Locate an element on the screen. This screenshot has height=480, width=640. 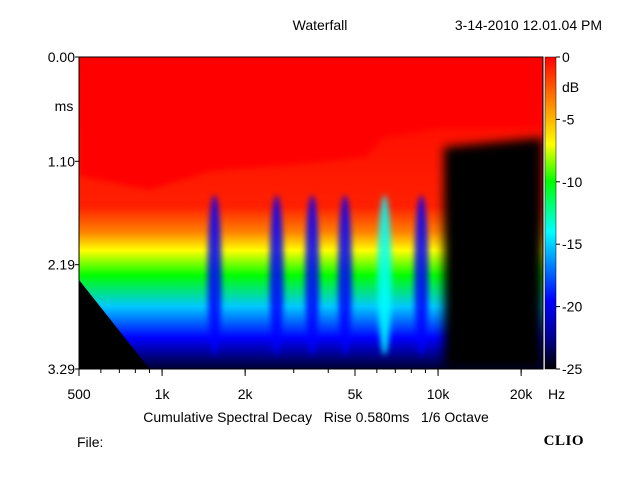
y-tick-label: 3.29 is located at coordinates (61, 369).